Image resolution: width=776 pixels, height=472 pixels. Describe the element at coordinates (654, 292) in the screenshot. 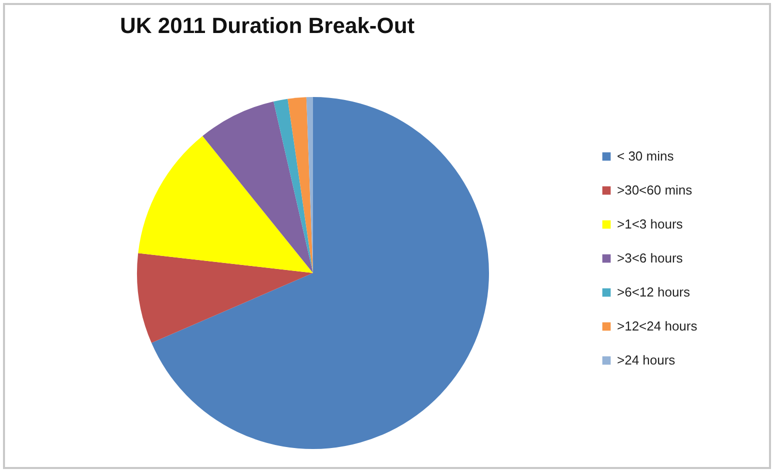

I see `legend-label: >6<12 hours` at that location.